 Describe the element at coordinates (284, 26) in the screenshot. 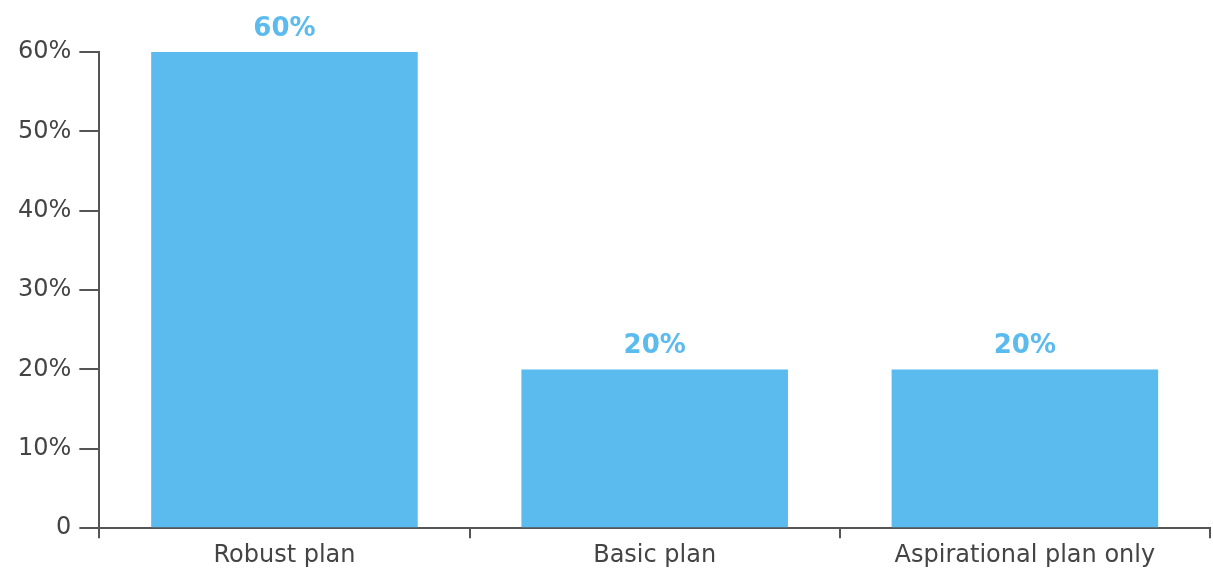

I see `data-label: 60%` at that location.